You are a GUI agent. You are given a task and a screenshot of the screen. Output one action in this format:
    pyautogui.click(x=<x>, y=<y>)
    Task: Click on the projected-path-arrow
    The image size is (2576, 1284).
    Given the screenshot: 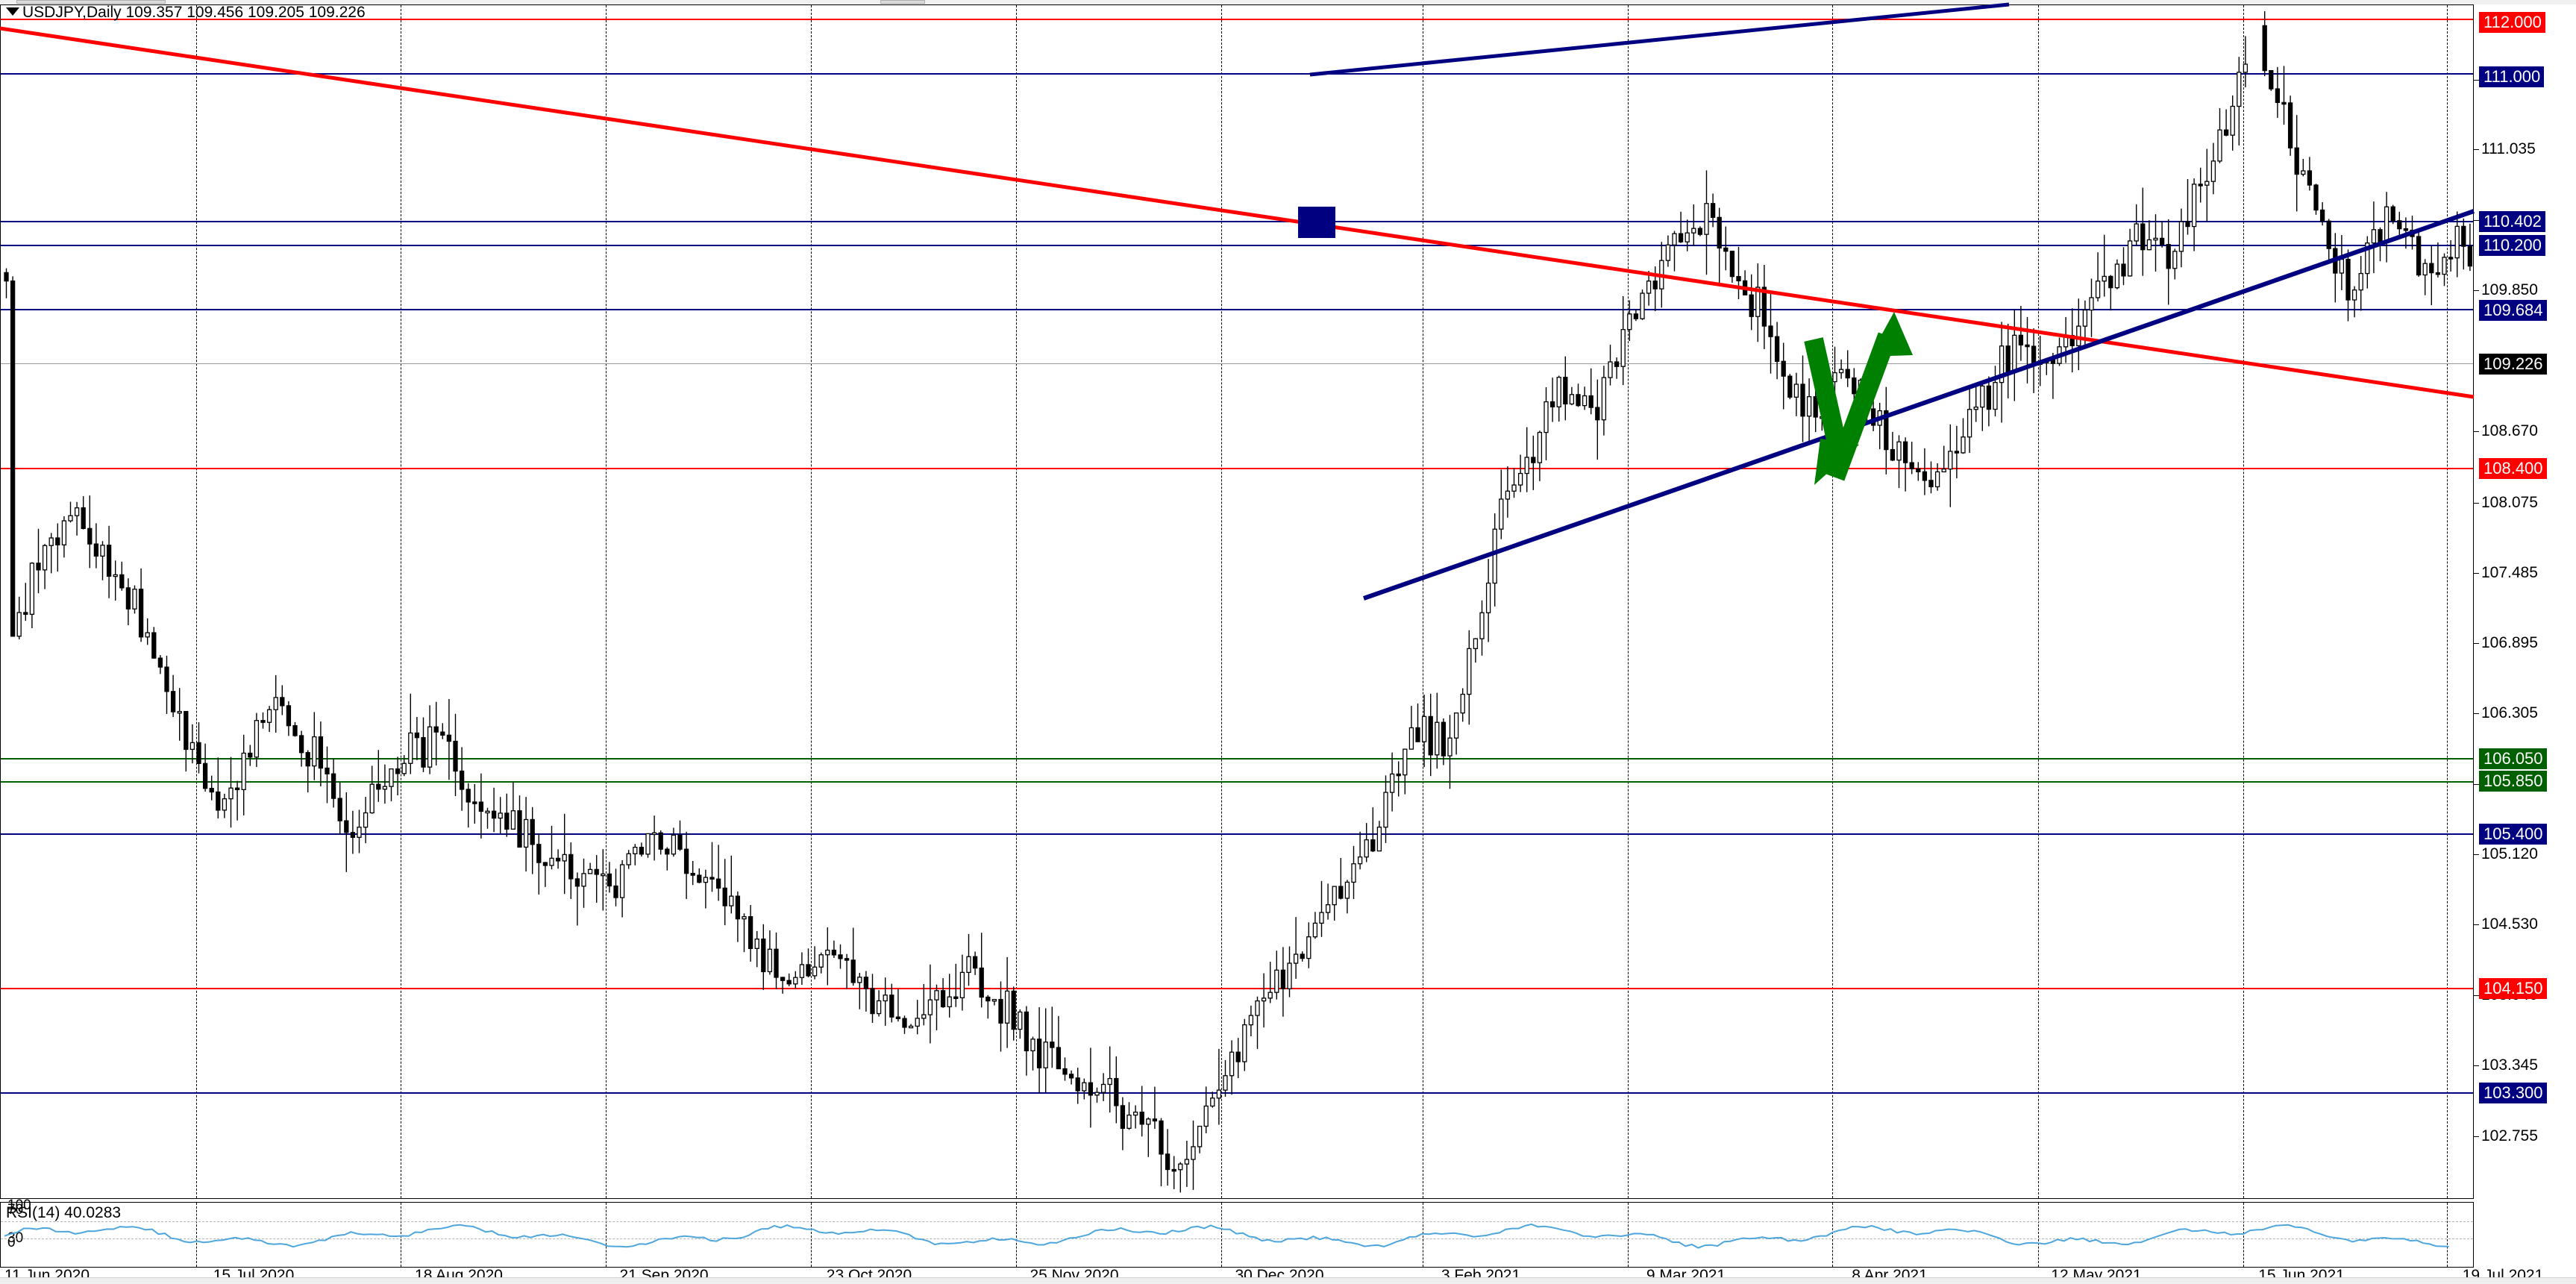 What is the action you would take?
    pyautogui.click(x=1858, y=398)
    